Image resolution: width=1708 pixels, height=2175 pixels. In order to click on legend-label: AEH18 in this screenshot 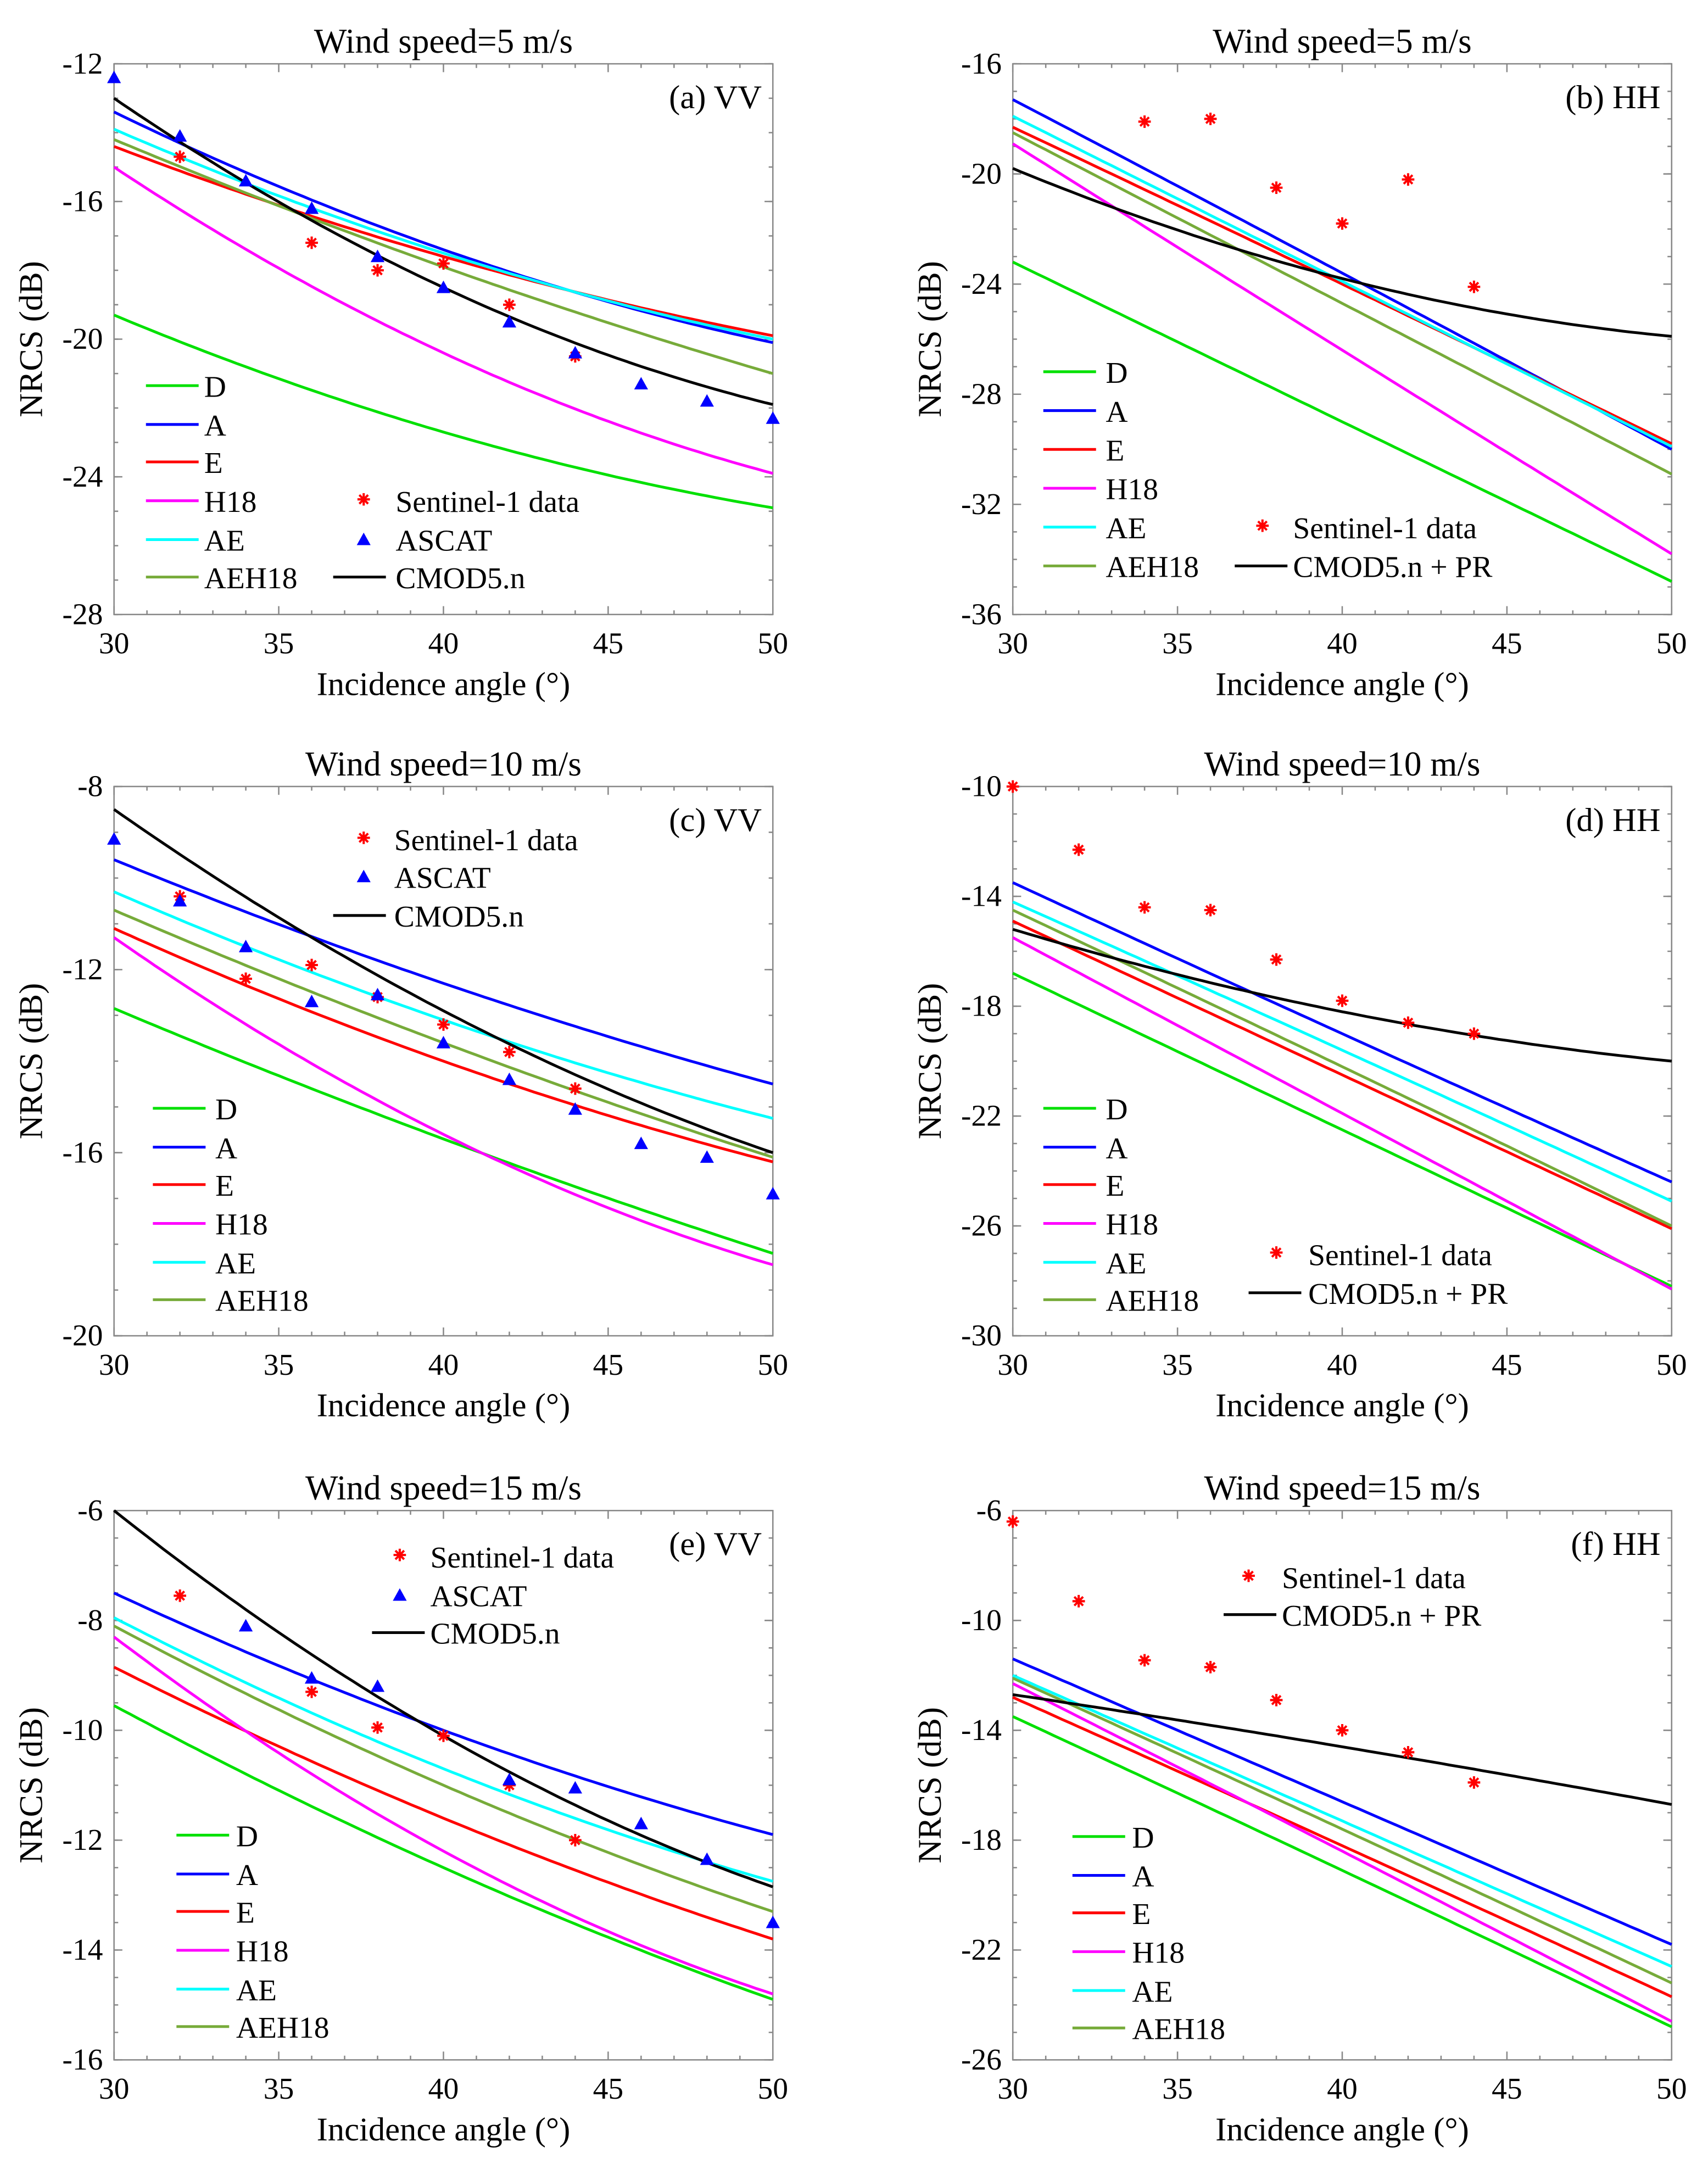, I will do `click(1152, 1301)`.